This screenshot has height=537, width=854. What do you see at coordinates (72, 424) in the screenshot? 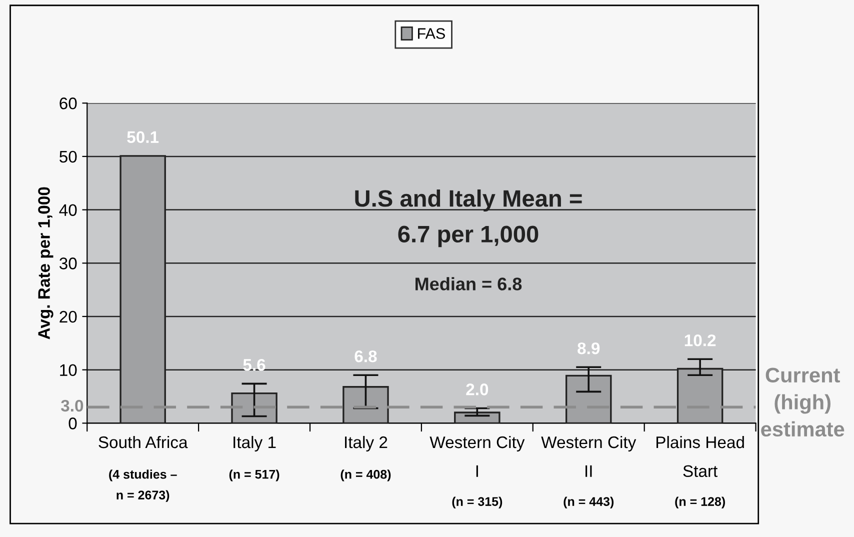
I see `y-tick-label: 0` at bounding box center [72, 424].